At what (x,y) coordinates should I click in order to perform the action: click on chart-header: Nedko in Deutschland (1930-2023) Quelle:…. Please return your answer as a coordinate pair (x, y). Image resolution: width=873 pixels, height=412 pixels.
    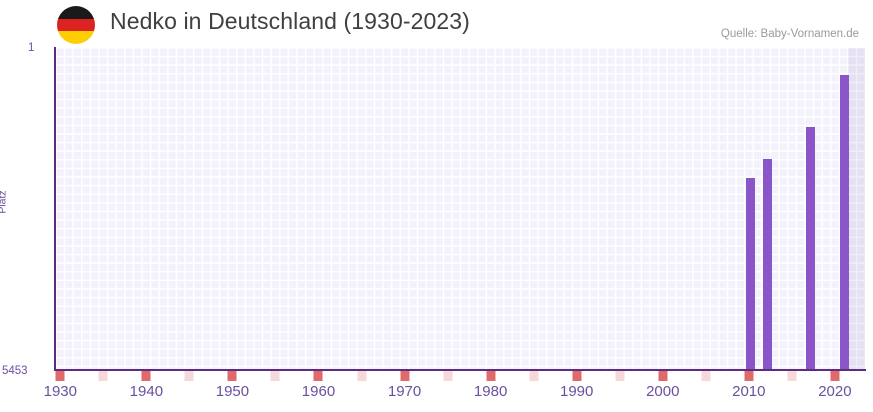
    Looking at the image, I should click on (436, 24).